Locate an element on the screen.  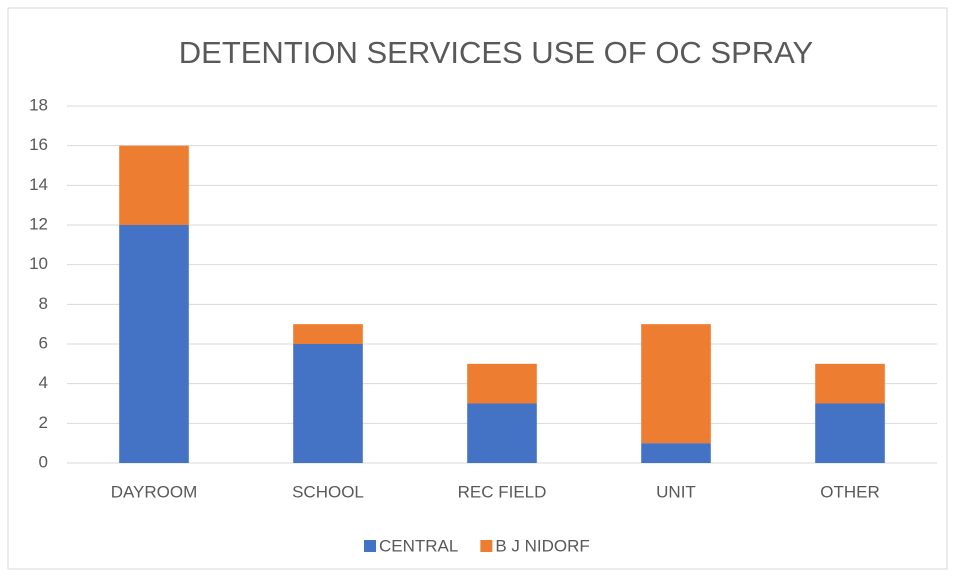
y-tick-label: 4 is located at coordinates (43, 382).